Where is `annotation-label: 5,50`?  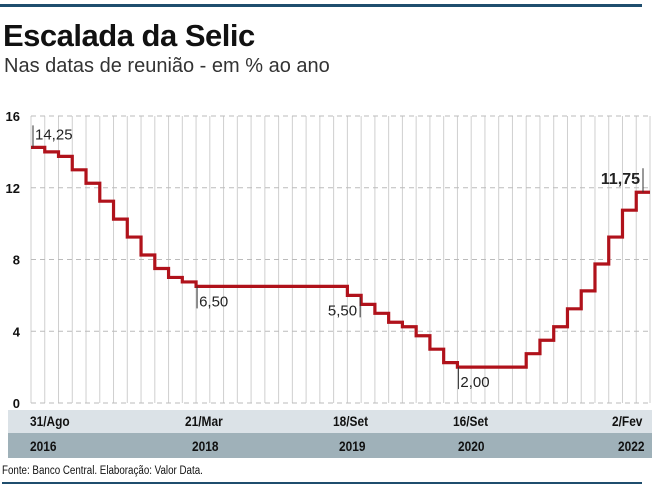 annotation-label: 5,50 is located at coordinates (342, 310).